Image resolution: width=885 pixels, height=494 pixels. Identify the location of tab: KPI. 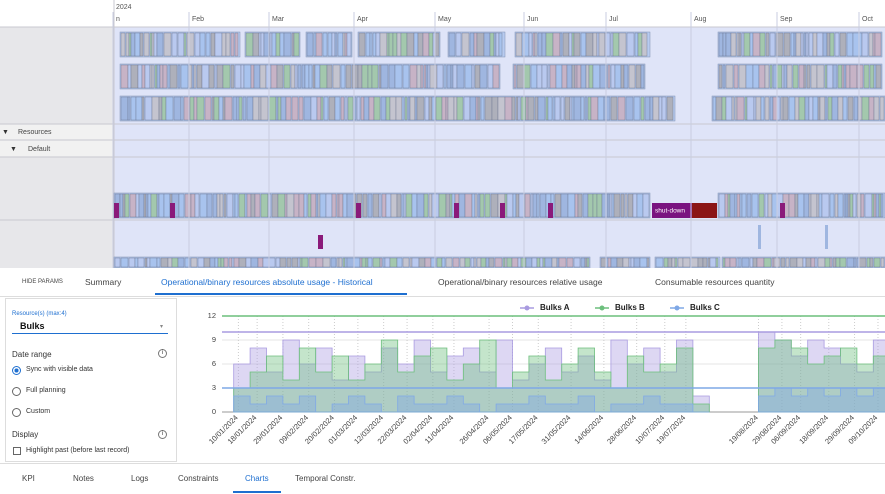
(28, 478).